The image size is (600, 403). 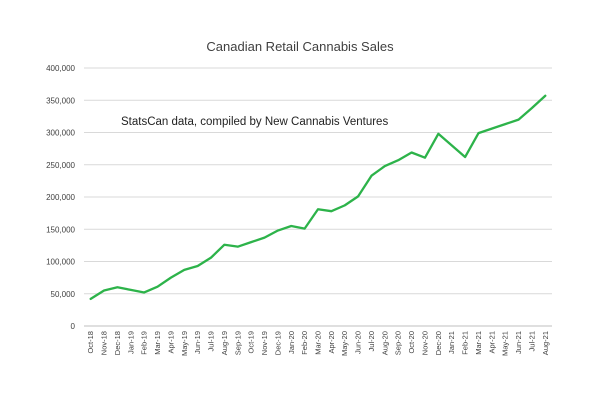 I want to click on x-tick-label: May-21, so click(x=505, y=343).